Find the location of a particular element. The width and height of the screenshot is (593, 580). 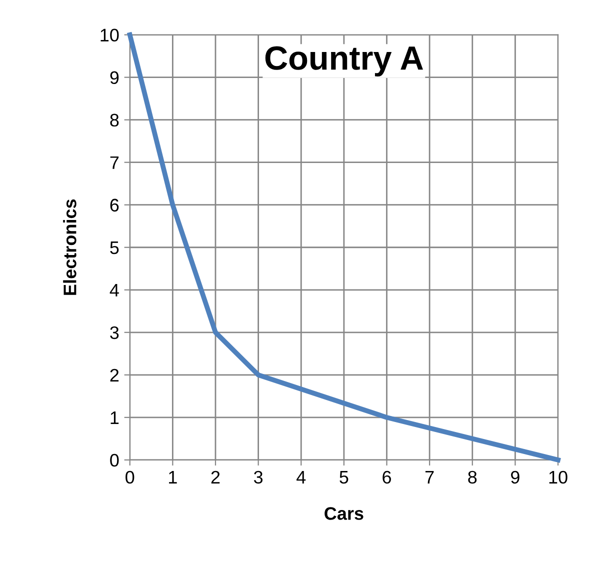

x-tick-label: 6 is located at coordinates (386, 477).